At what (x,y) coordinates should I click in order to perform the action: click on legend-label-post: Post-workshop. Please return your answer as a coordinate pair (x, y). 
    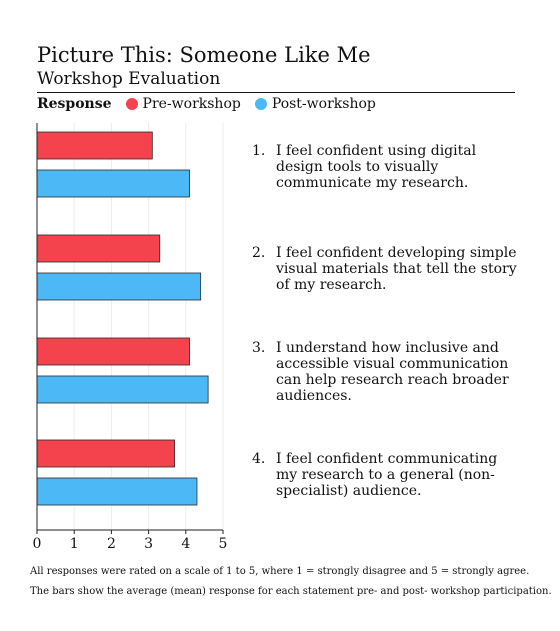
    Looking at the image, I should click on (323, 104).